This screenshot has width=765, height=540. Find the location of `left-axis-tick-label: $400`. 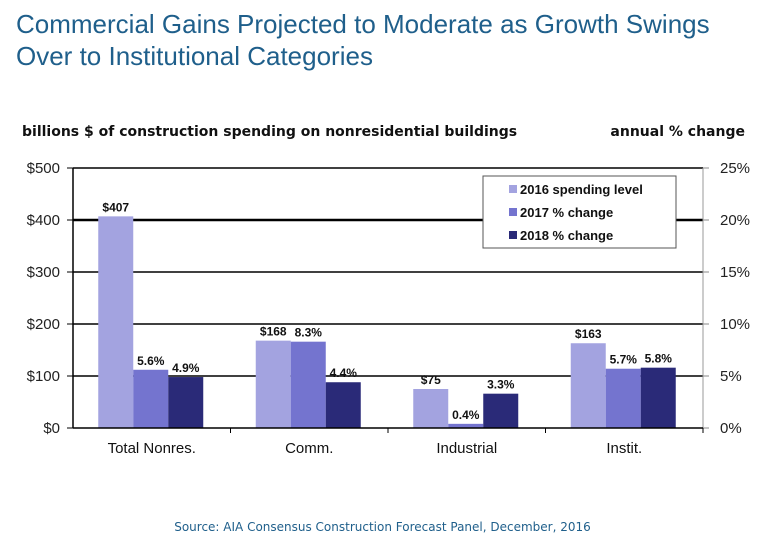

left-axis-tick-label: $400 is located at coordinates (43, 220).